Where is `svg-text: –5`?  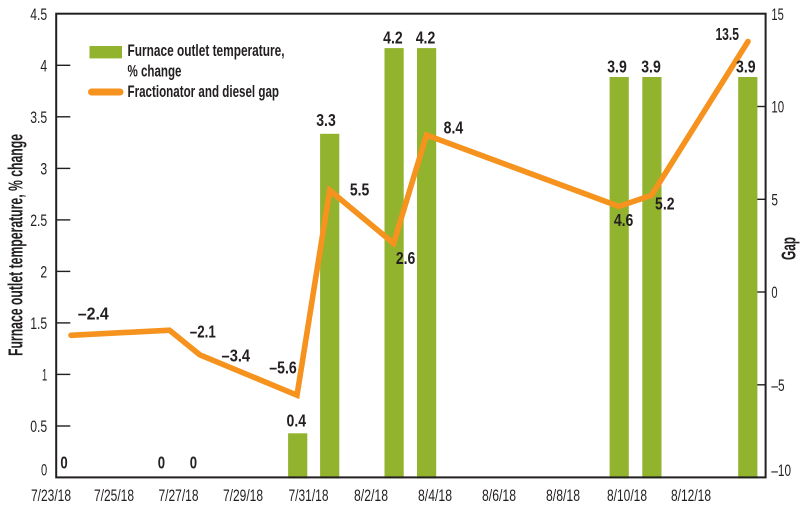
svg-text: –5 is located at coordinates (777, 385).